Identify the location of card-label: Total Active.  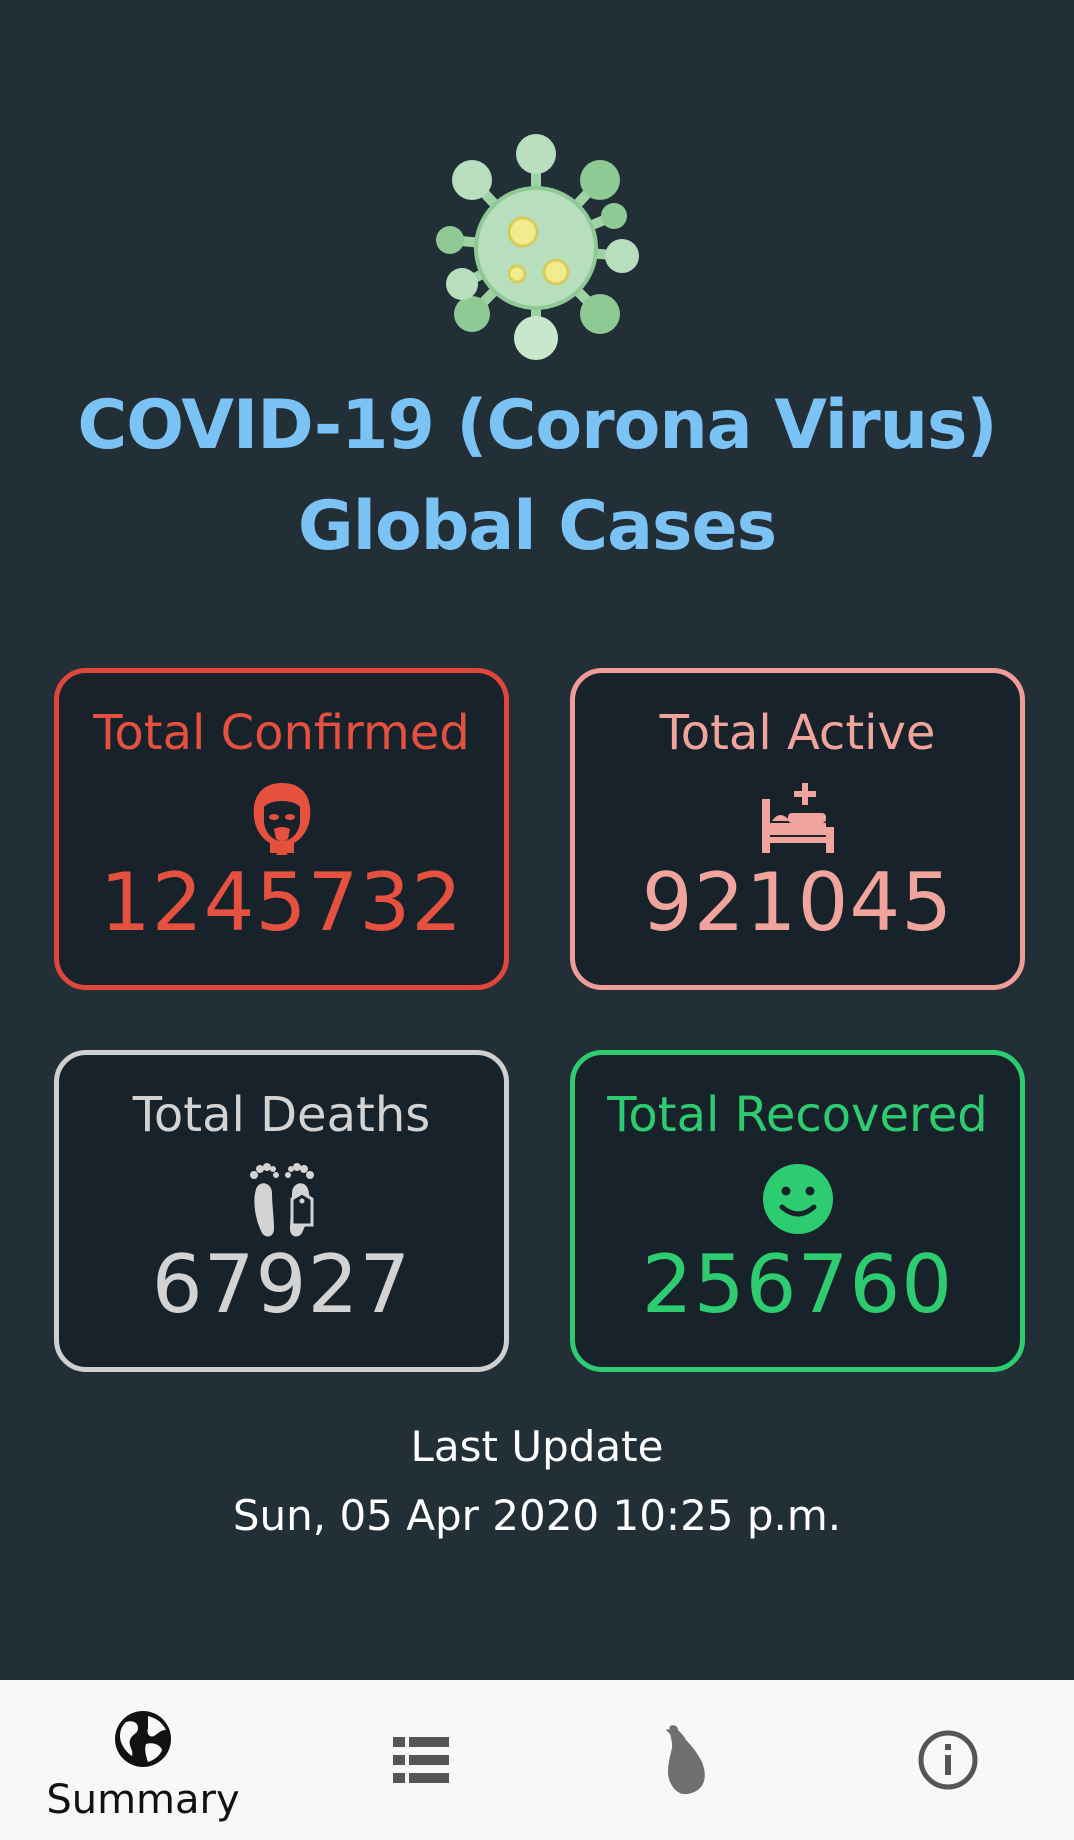
(797, 733).